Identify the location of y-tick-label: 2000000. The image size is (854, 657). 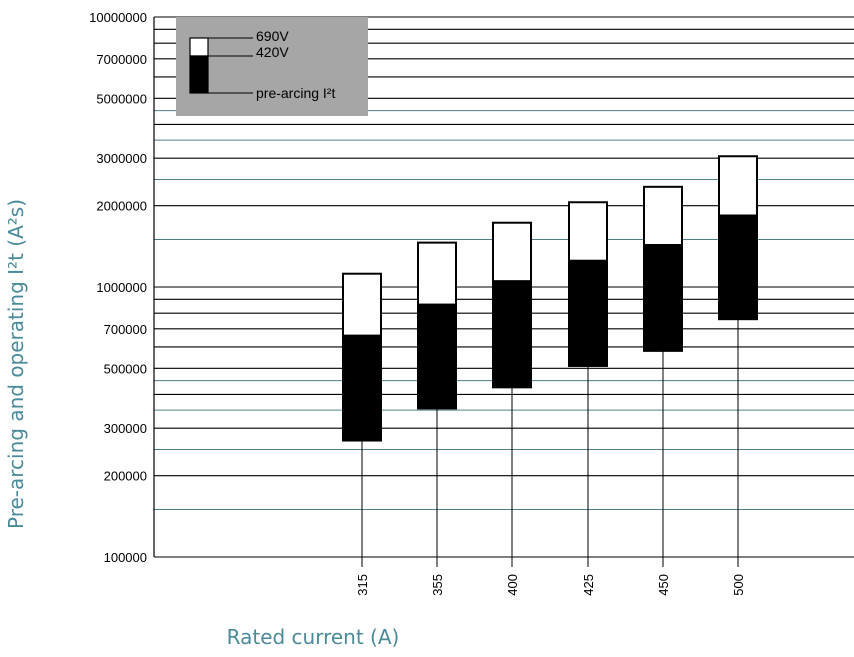
(121, 206).